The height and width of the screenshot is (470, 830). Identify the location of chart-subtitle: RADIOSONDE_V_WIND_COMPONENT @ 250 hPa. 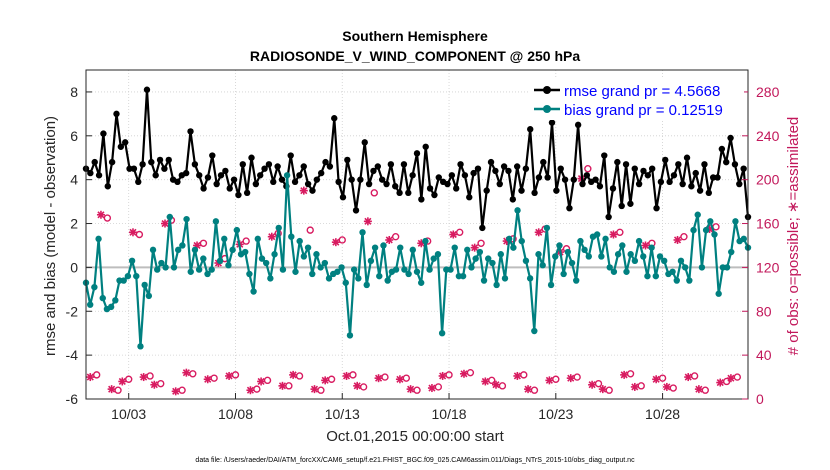
(415, 56).